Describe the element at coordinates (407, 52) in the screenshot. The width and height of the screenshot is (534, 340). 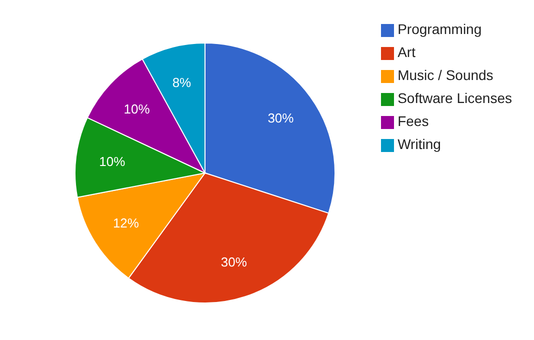
I see `legend-label: Art` at that location.